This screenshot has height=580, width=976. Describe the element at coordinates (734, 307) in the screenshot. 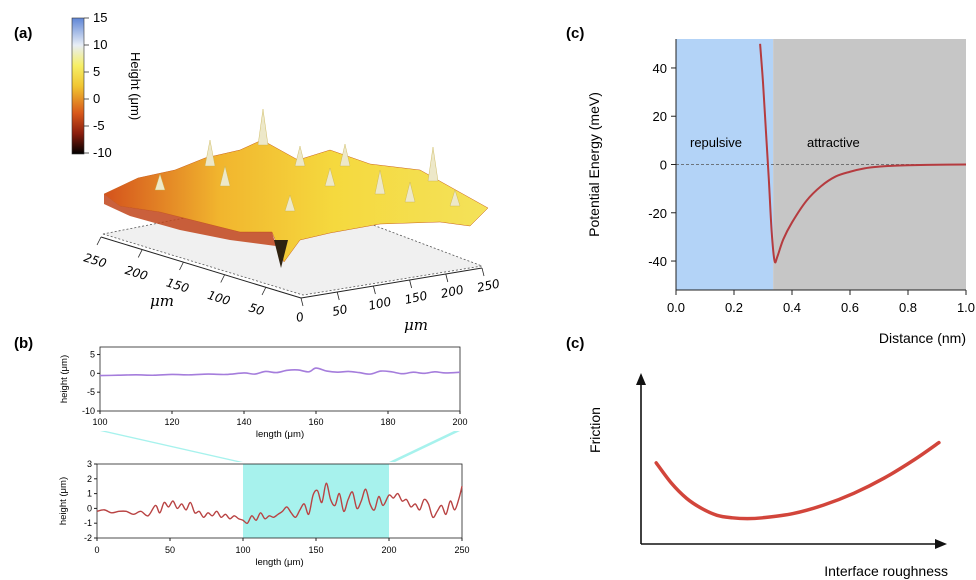

I see `x-tick-label: 0.2` at that location.